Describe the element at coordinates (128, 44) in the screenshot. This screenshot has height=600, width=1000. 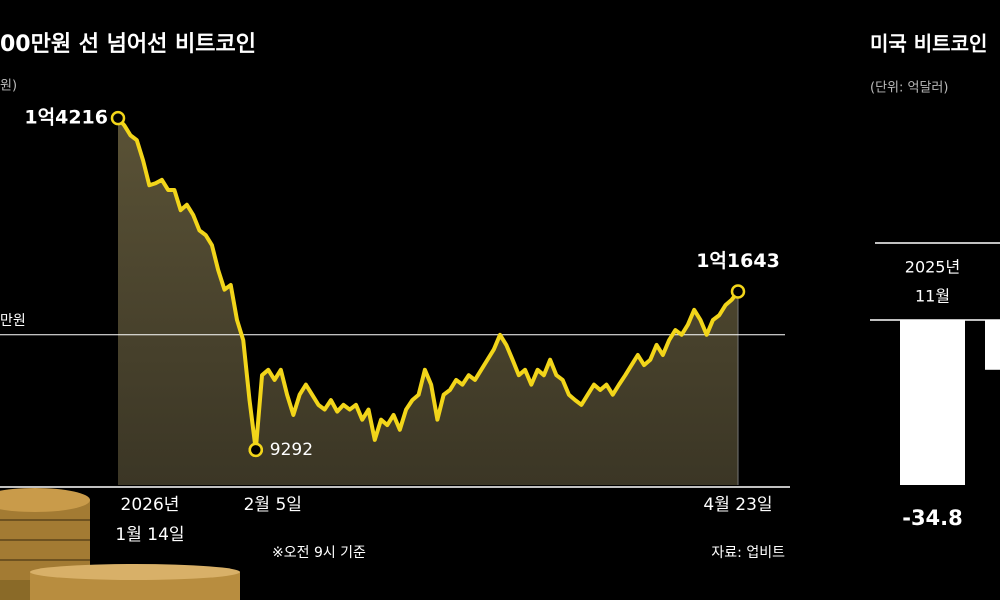
I see `chart-title: 00만원 선 넘어선 비트코인` at that location.